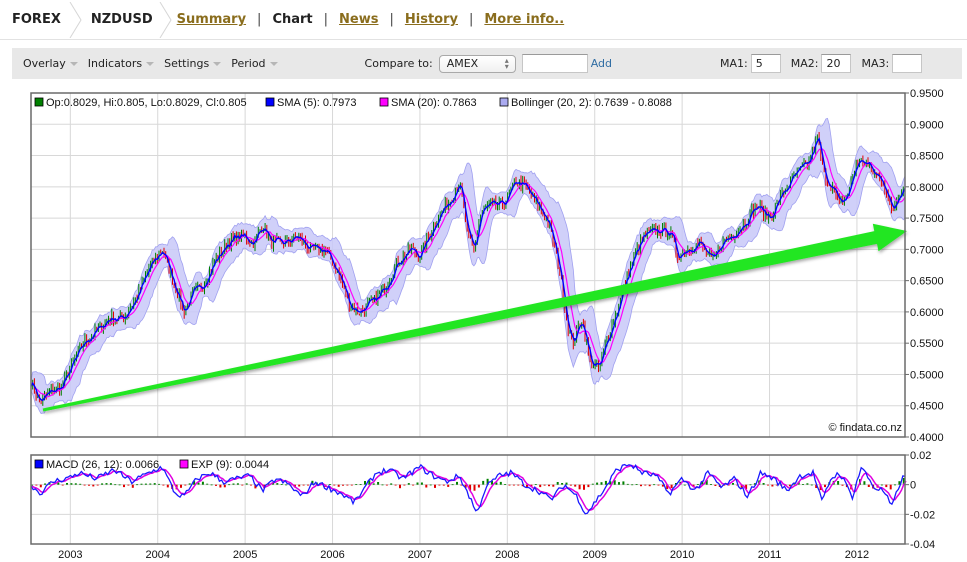 The width and height of the screenshot is (967, 562). I want to click on y-tick-label: 0.4000, so click(927, 438).